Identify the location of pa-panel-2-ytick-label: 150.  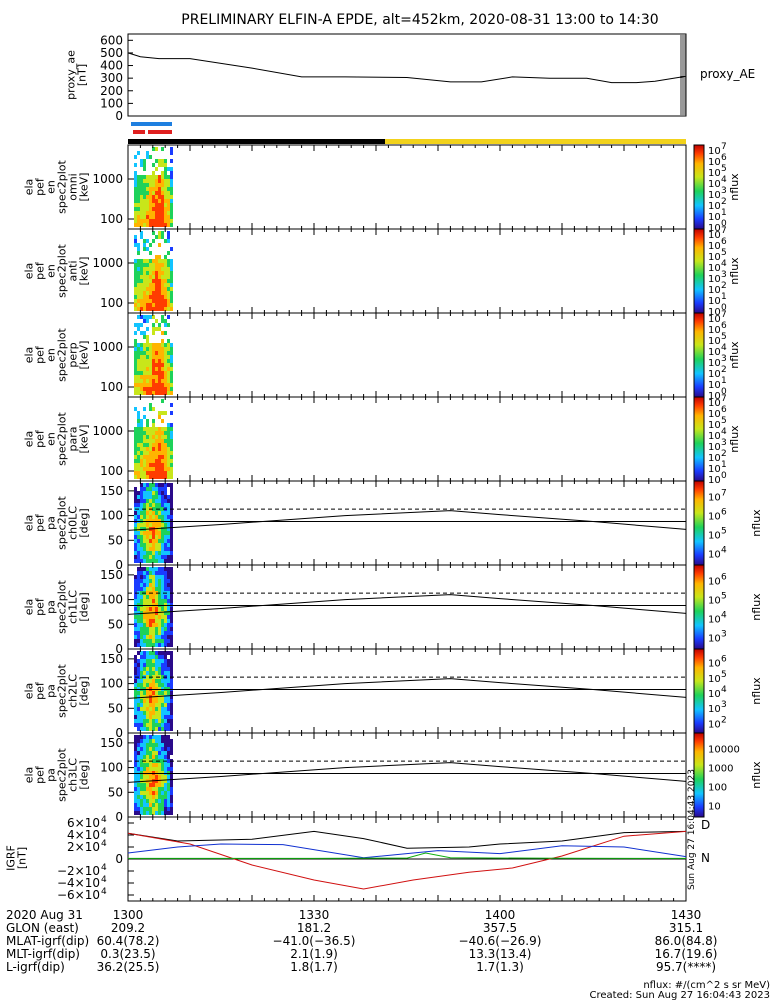
(111, 659).